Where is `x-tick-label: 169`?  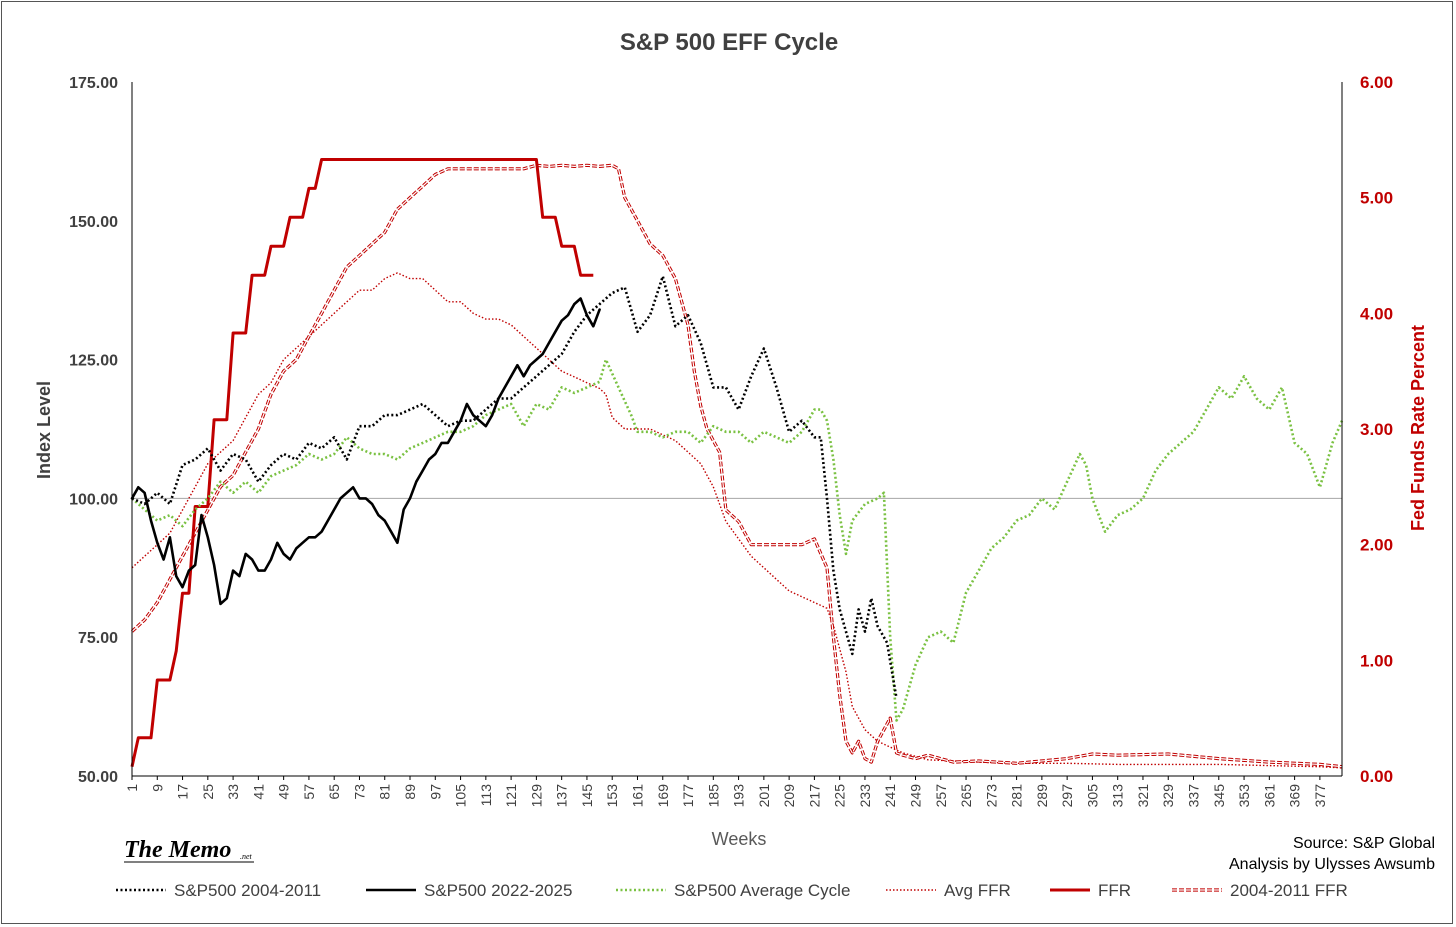
x-tick-label: 169 is located at coordinates (663, 796).